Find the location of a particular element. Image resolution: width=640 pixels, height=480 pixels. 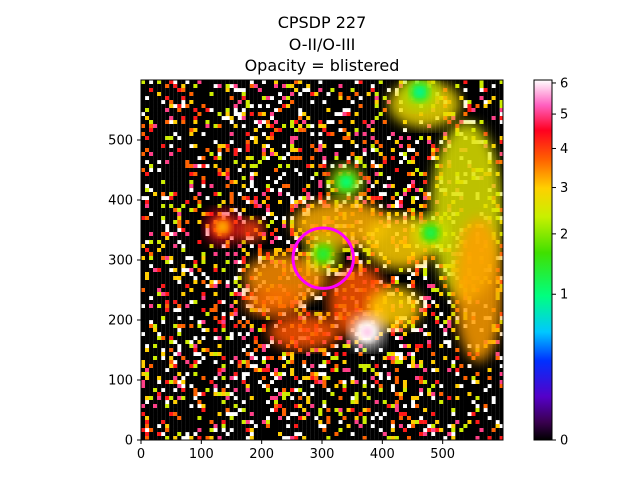

y-tick-label: 100 is located at coordinates (120, 381).